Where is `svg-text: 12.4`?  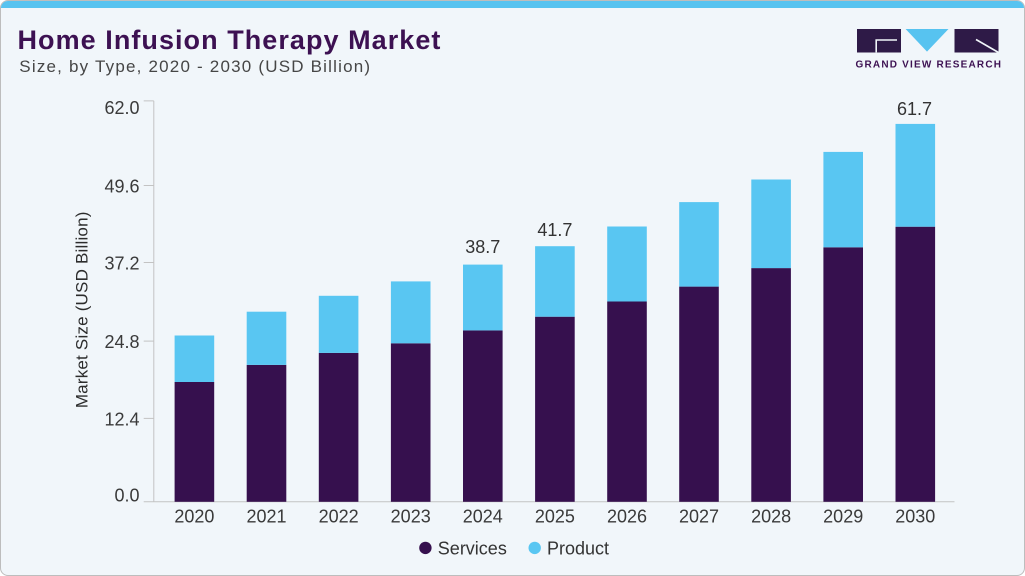 svg-text: 12.4 is located at coordinates (121, 420).